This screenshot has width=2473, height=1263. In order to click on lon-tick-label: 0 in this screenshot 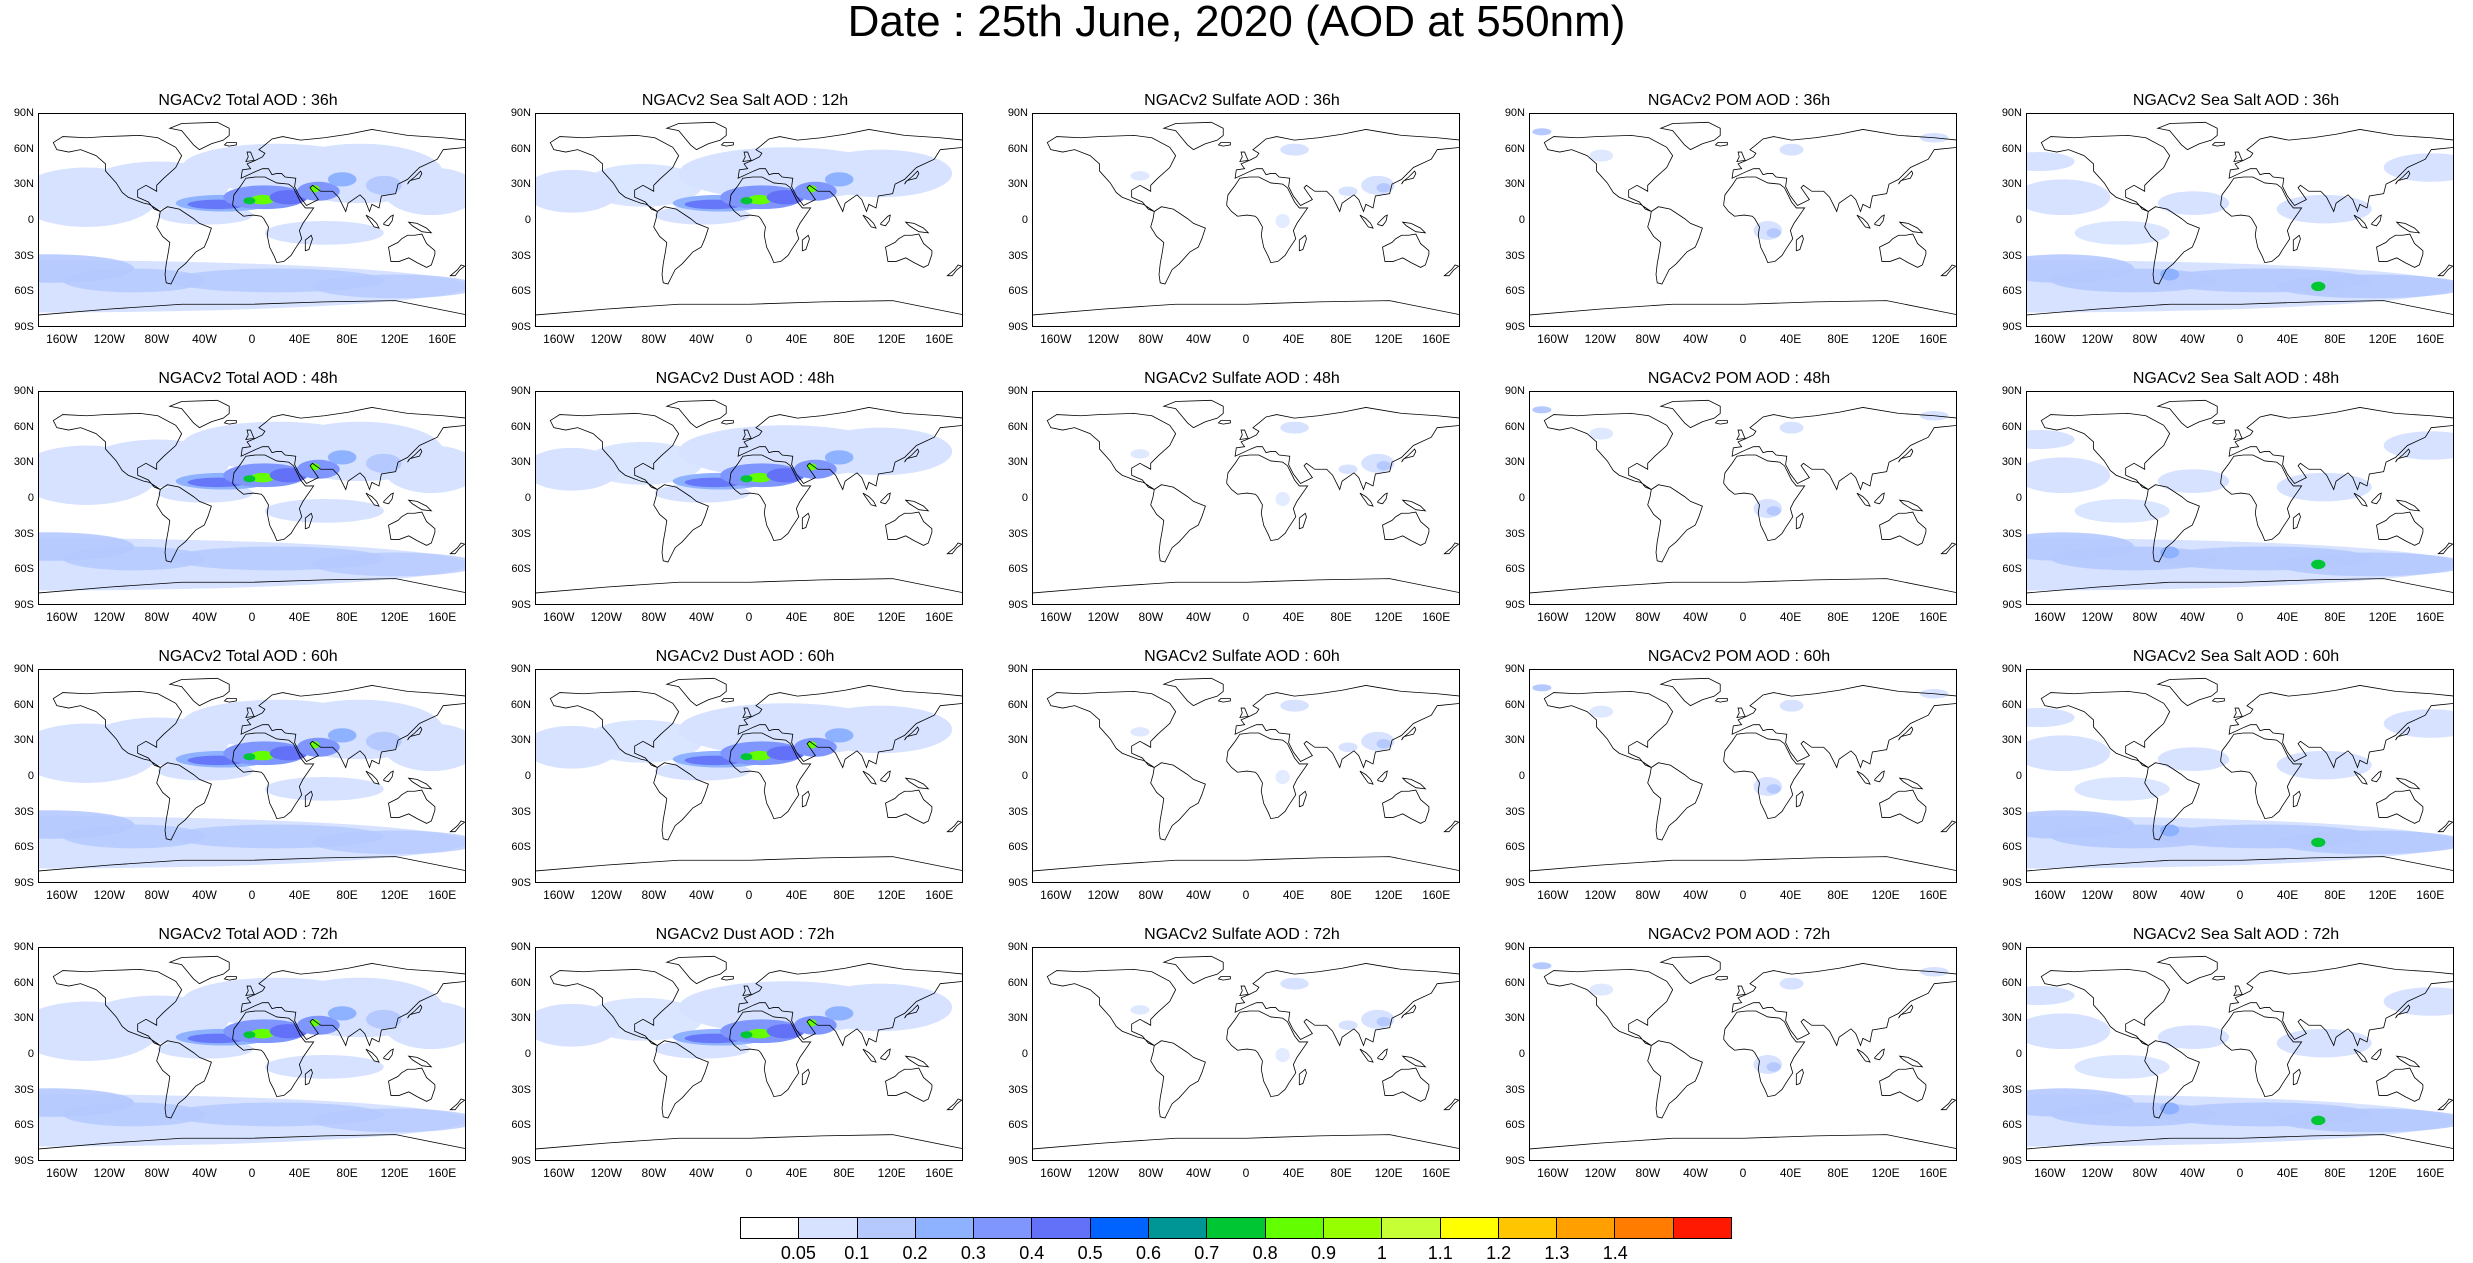, I will do `click(749, 617)`.